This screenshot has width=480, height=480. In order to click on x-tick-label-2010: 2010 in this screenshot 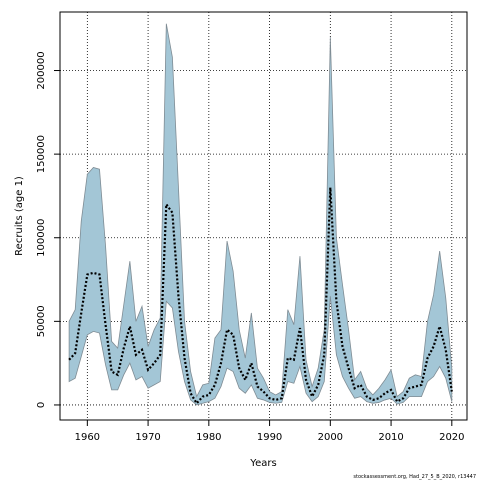, I will do `click(390, 437)`.